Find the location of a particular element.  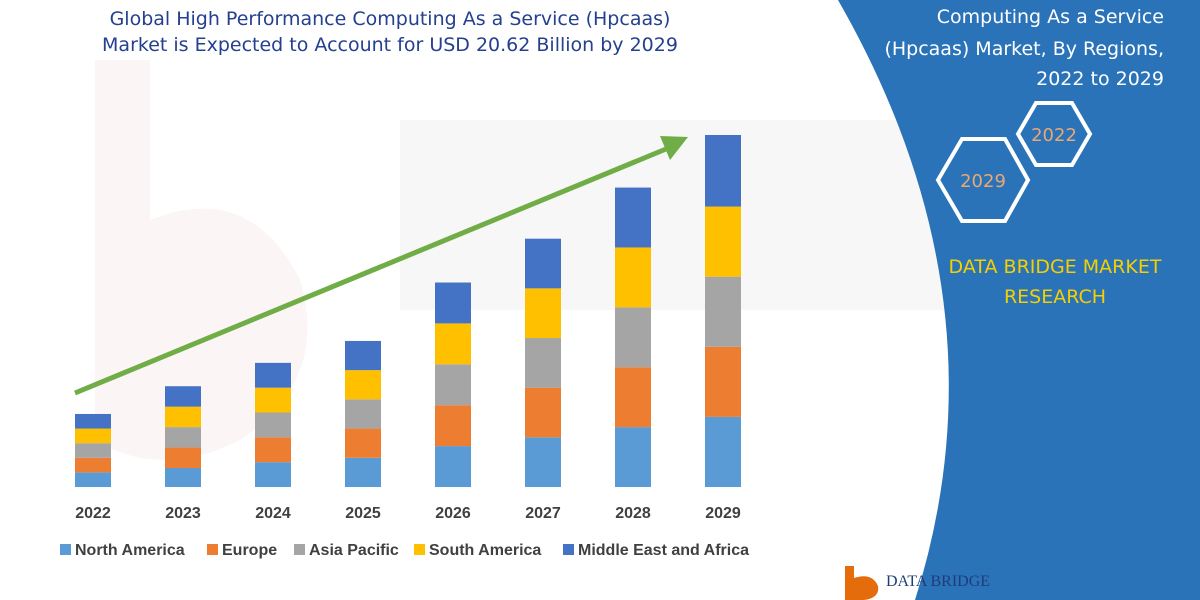

footer-logo: DATA BRIDGE is located at coordinates (917, 583).